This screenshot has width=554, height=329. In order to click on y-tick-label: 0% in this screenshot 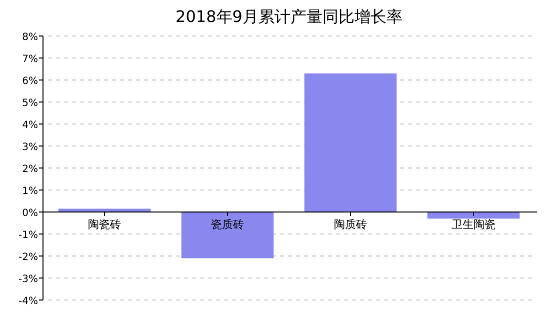, I will do `click(30, 213)`.